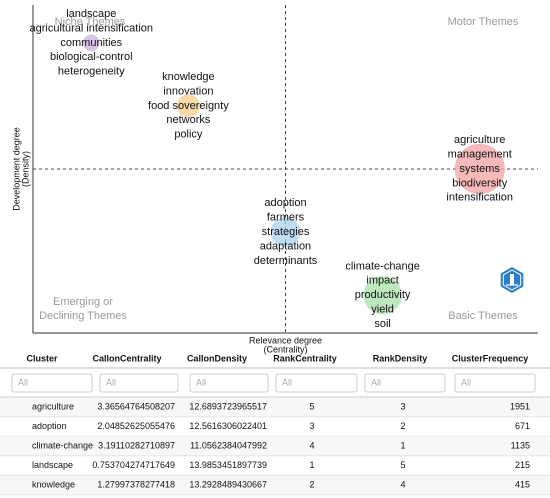 This screenshot has width=550, height=498. Describe the element at coordinates (136, 484) in the screenshot. I see `table-cell: 1.27997378277418` at that location.